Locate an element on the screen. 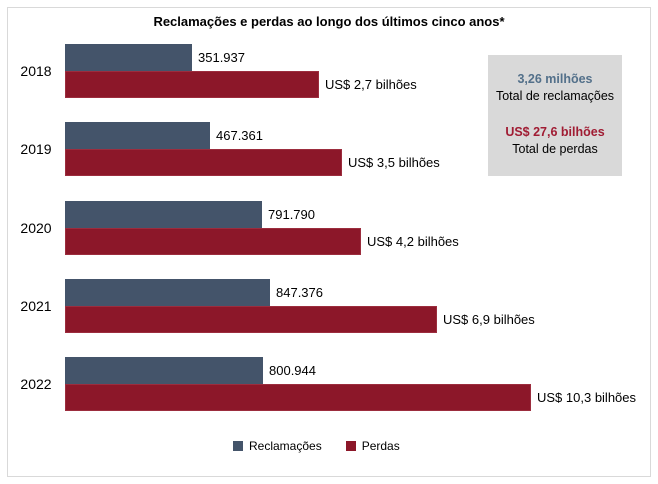 The width and height of the screenshot is (658, 484). total-losses-block: US$ 27,6 bilhões Total de perdas is located at coordinates (555, 141).